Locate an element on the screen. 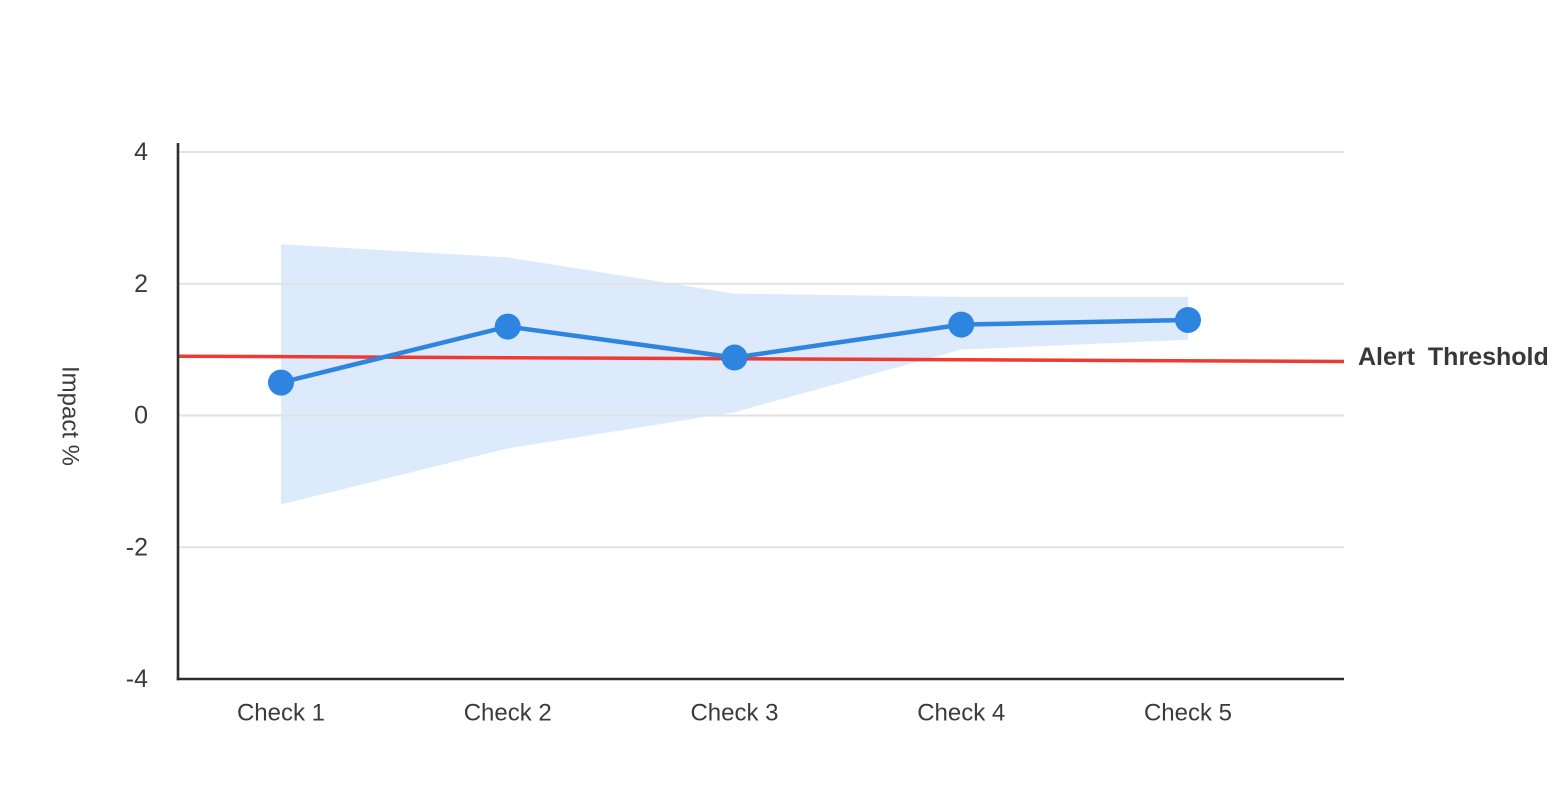 Image resolution: width=1556 pixels, height=808 pixels. y-tick-label--4: -4 is located at coordinates (137, 679).